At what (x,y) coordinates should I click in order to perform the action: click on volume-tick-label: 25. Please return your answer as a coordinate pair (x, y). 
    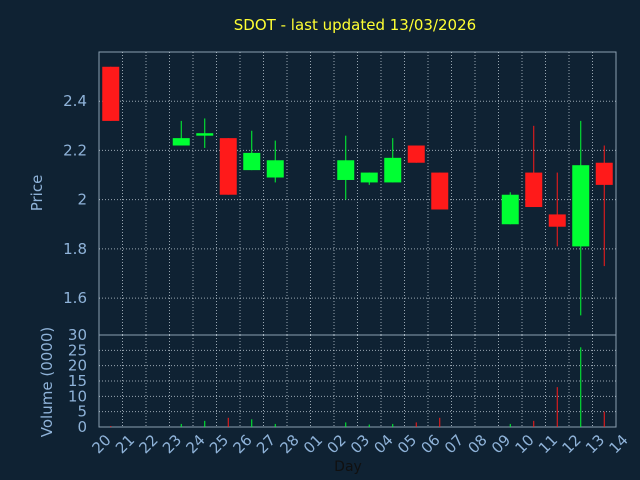
    Looking at the image, I should click on (77, 350).